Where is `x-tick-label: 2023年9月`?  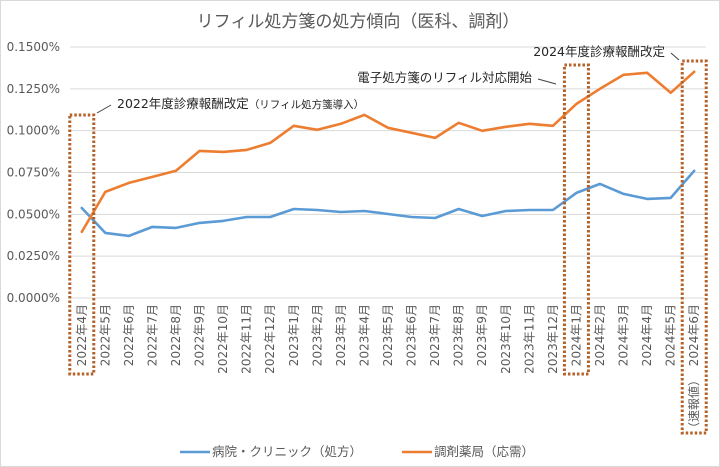
x-tick-label: 2023年9月 is located at coordinates (482, 335).